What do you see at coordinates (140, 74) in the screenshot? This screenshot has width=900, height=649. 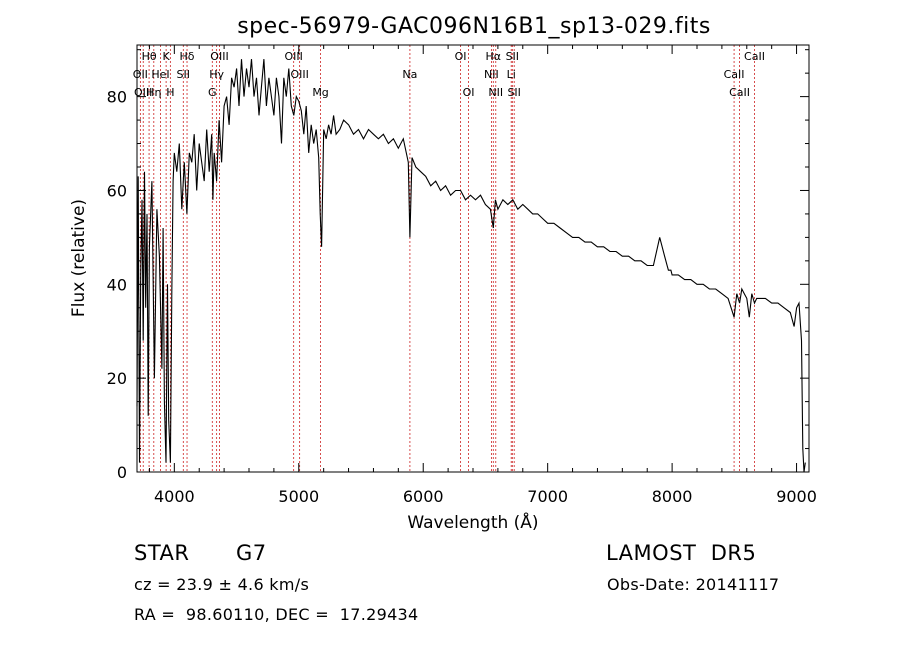 I see `marker-label: OII` at bounding box center [140, 74].